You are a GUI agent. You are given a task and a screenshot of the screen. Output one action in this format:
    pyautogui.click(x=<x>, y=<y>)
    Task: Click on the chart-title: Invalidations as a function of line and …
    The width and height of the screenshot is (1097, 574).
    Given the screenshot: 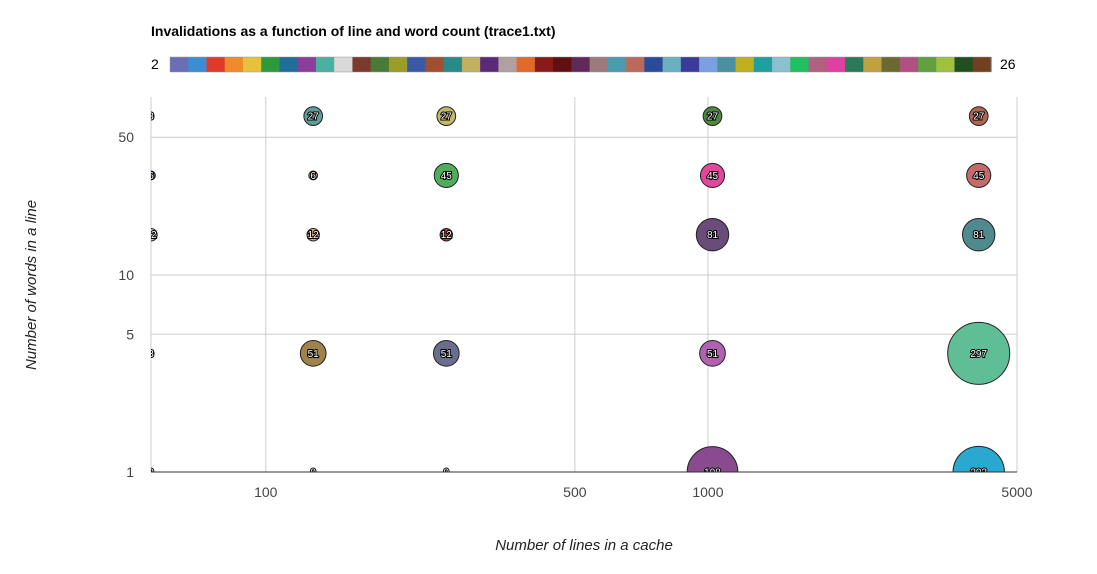 What is the action you would take?
    pyautogui.click(x=353, y=31)
    